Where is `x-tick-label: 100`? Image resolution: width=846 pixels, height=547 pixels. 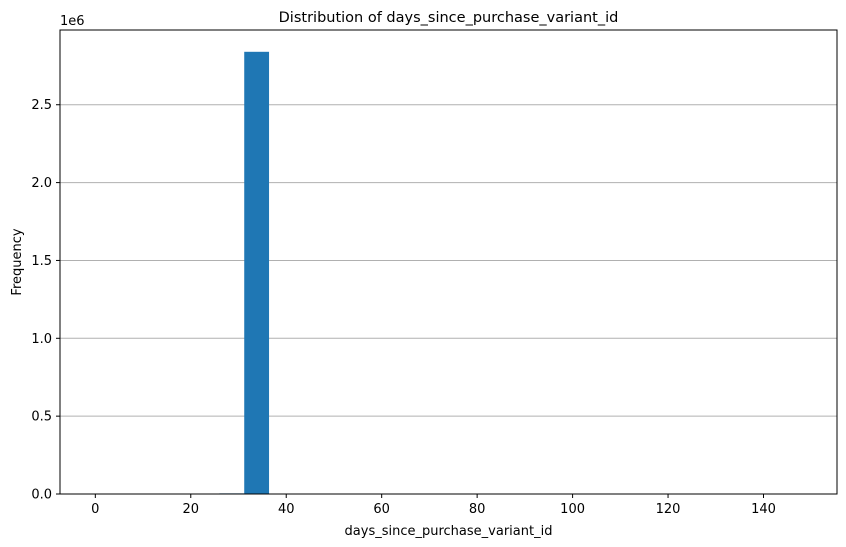 x-tick-label: 100 is located at coordinates (572, 509).